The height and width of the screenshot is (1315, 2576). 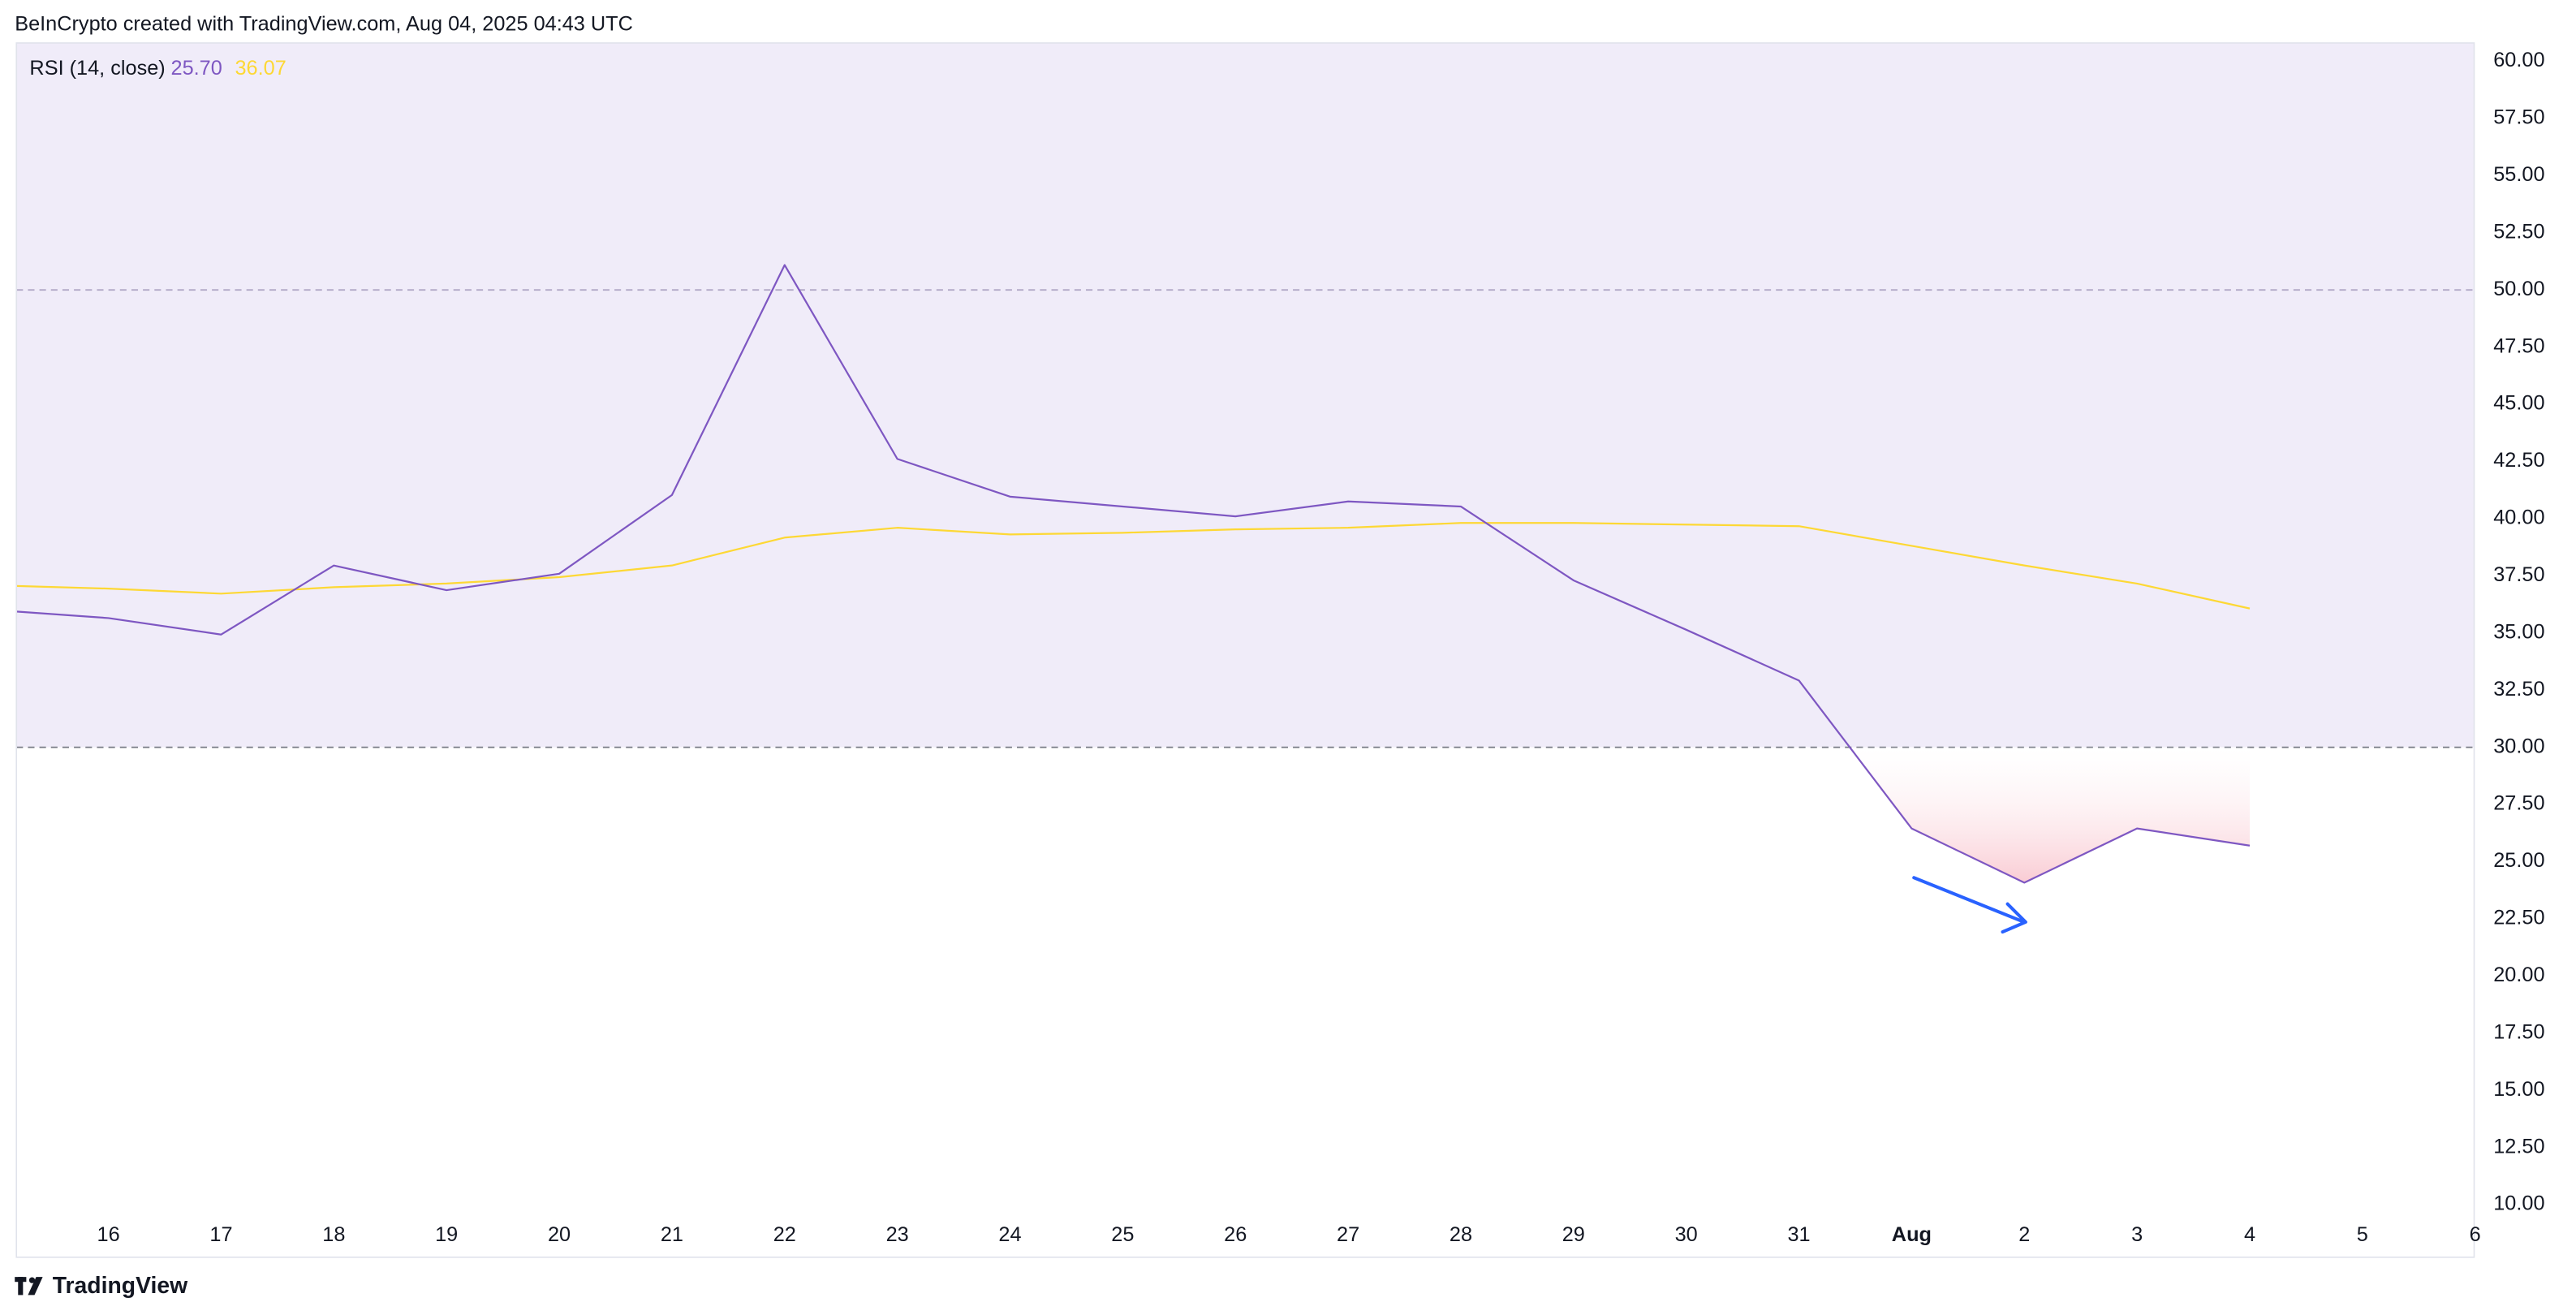 What do you see at coordinates (1799, 1234) in the screenshot?
I see `x-tick-label: 31` at bounding box center [1799, 1234].